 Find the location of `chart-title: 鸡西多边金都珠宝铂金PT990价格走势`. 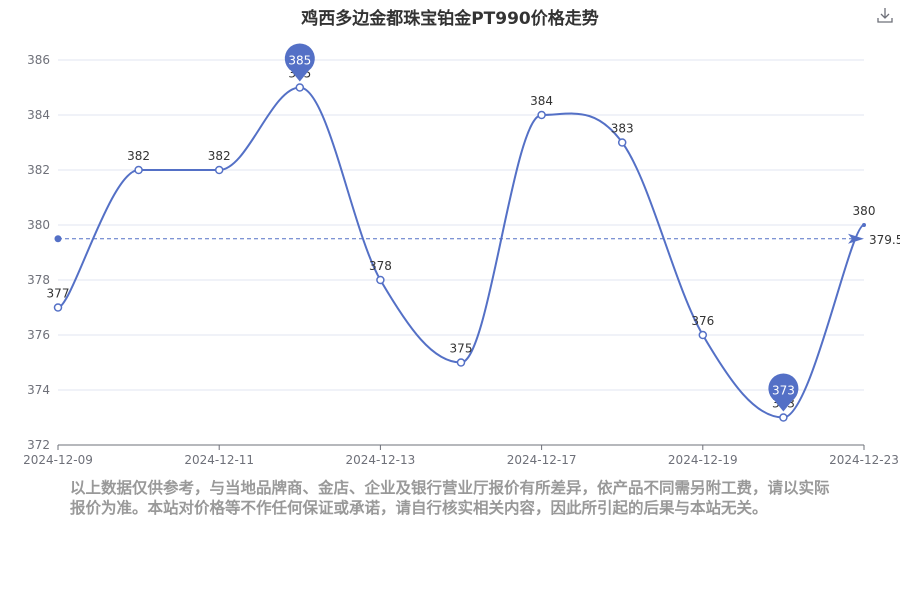

chart-title: 鸡西多边金都珠宝铂金PT990价格走势 is located at coordinates (450, 19).